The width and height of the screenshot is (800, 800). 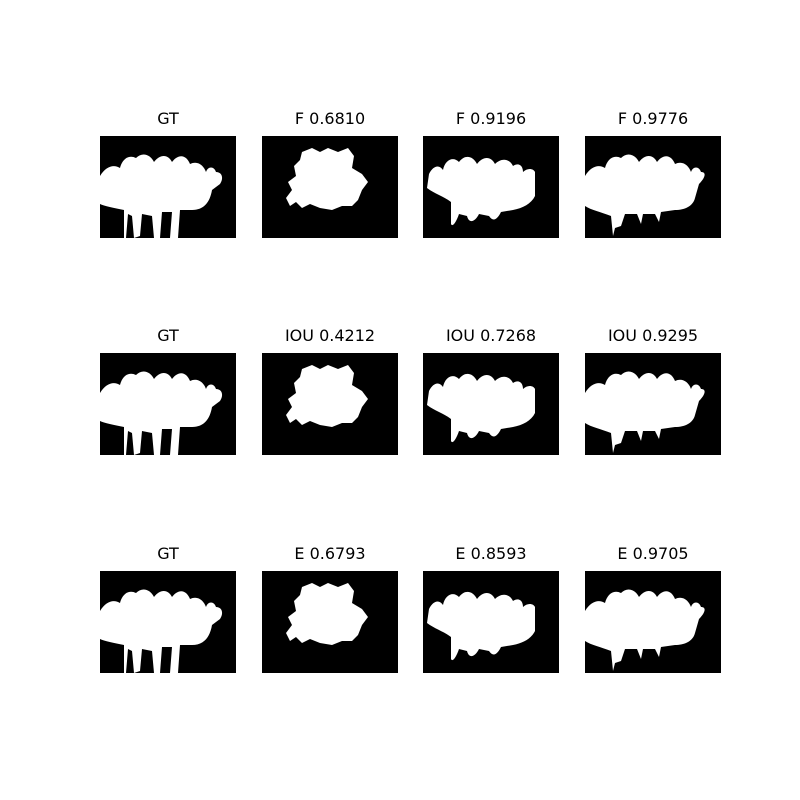 What do you see at coordinates (653, 118) in the screenshot?
I see `panel-title: F 0.9776` at bounding box center [653, 118].